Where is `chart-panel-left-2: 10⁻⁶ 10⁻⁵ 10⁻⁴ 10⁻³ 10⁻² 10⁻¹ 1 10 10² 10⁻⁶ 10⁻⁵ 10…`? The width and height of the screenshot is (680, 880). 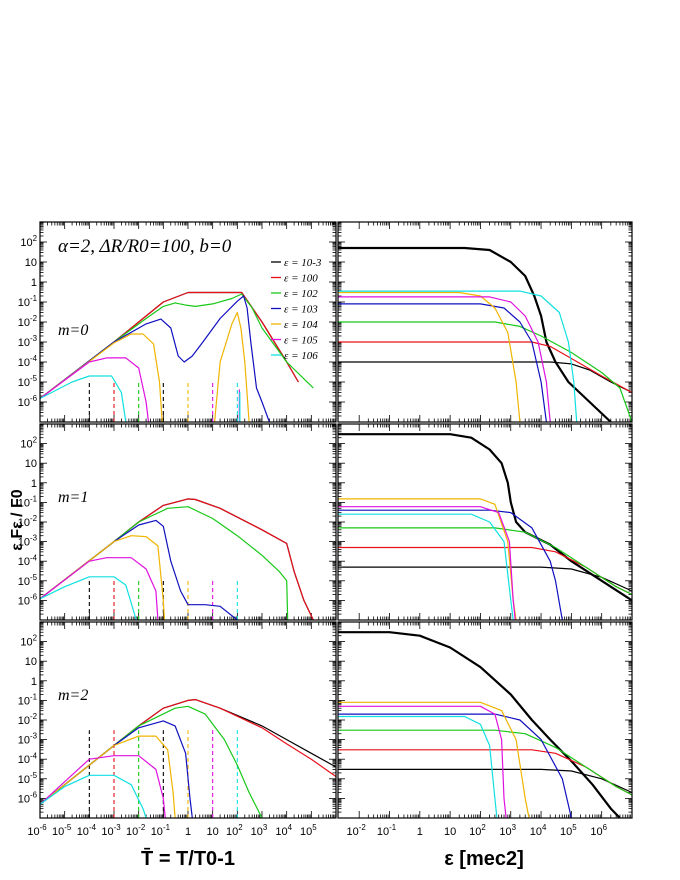
chart-panel-left-2: 10⁻⁶ 10⁻⁵ 10⁻⁴ 10⁻³ 10⁻² 10⁻¹ 1 10 10² 10⁻⁶ 10⁻⁵ 10… is located at coordinates (177, 729).